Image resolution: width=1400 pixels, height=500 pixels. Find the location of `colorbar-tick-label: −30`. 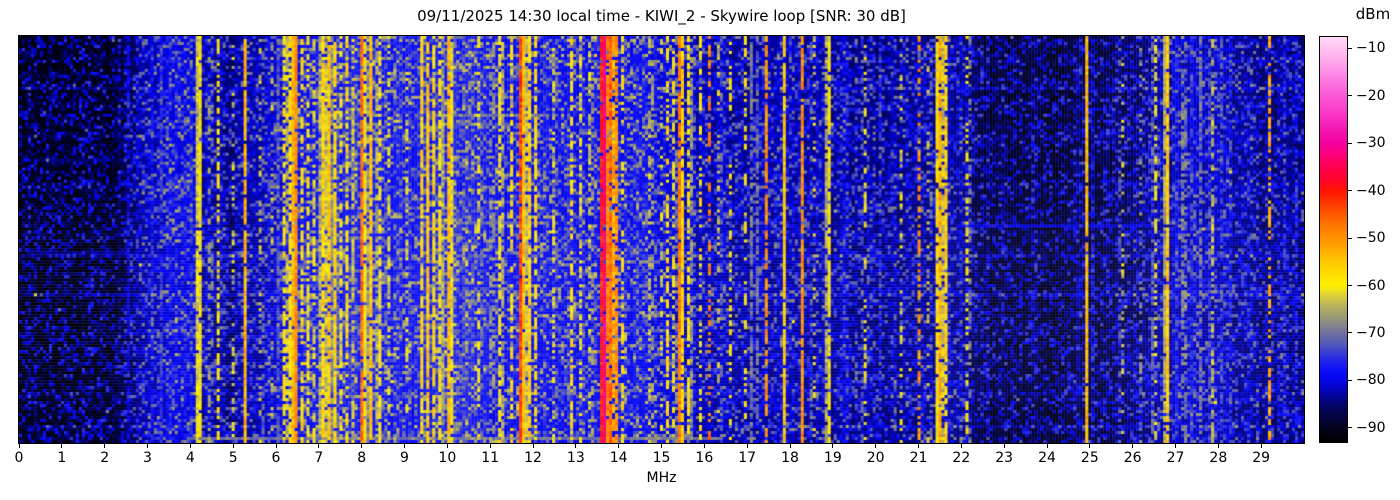

colorbar-tick-label: −30 is located at coordinates (1371, 143).